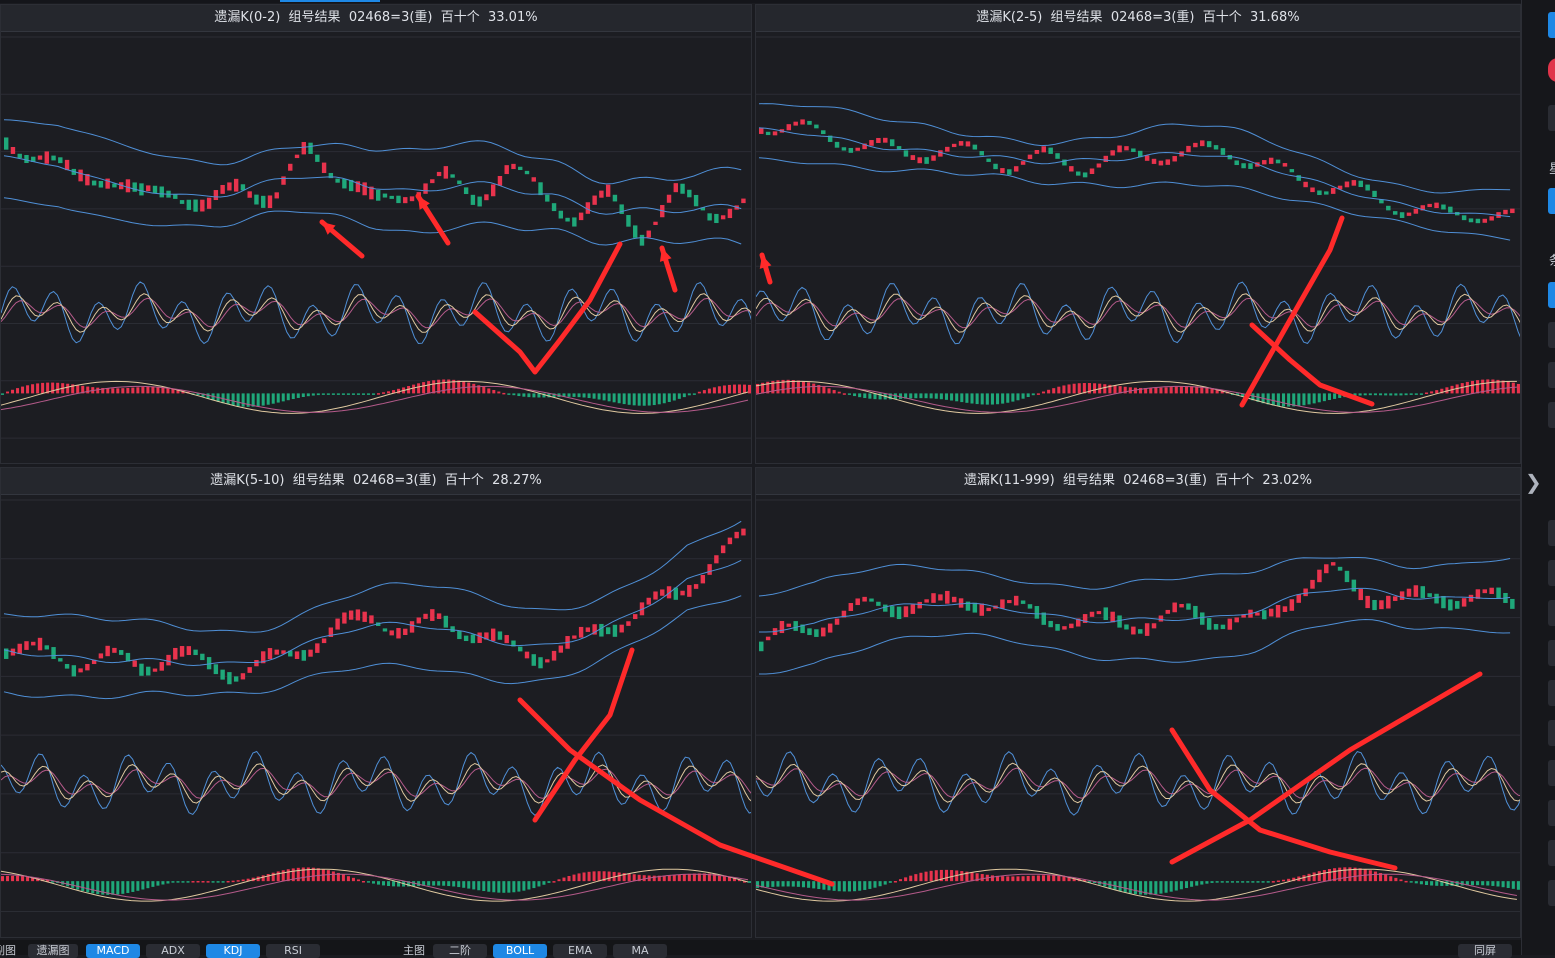  What do you see at coordinates (233, 951) in the screenshot?
I see `tab-kdj: KDJ` at bounding box center [233, 951].